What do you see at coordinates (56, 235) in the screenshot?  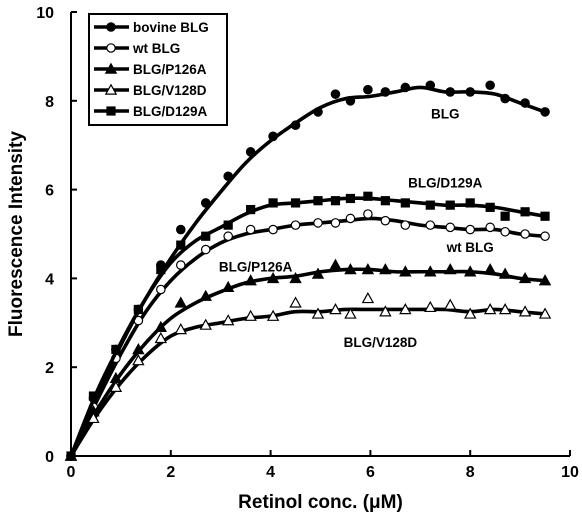 I see `y-axis-ticks: 0 2 4 6 8 10` at bounding box center [56, 235].